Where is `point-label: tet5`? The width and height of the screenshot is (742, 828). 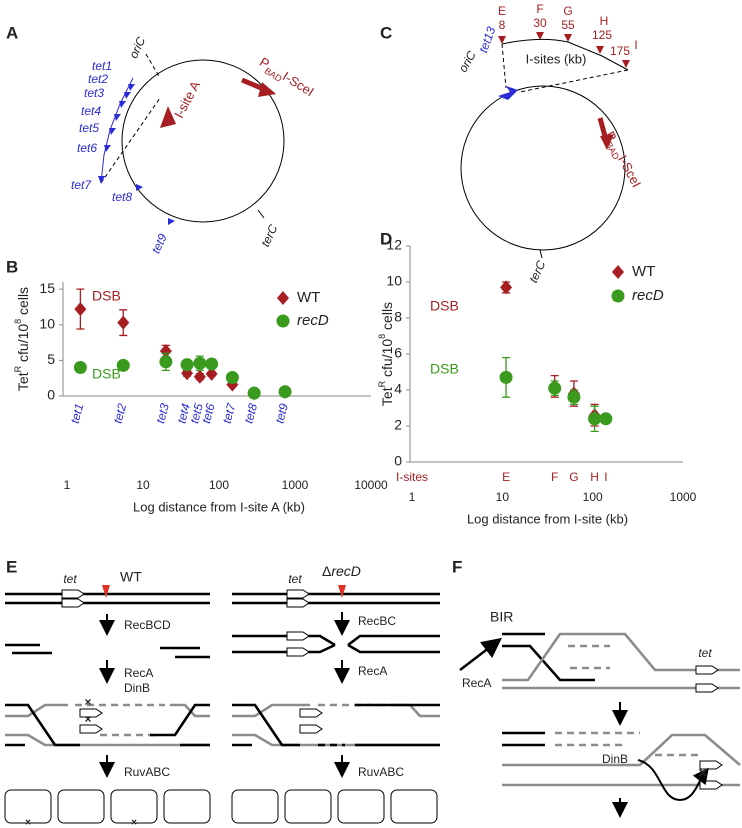
point-label: tet5 is located at coordinates (196, 413).